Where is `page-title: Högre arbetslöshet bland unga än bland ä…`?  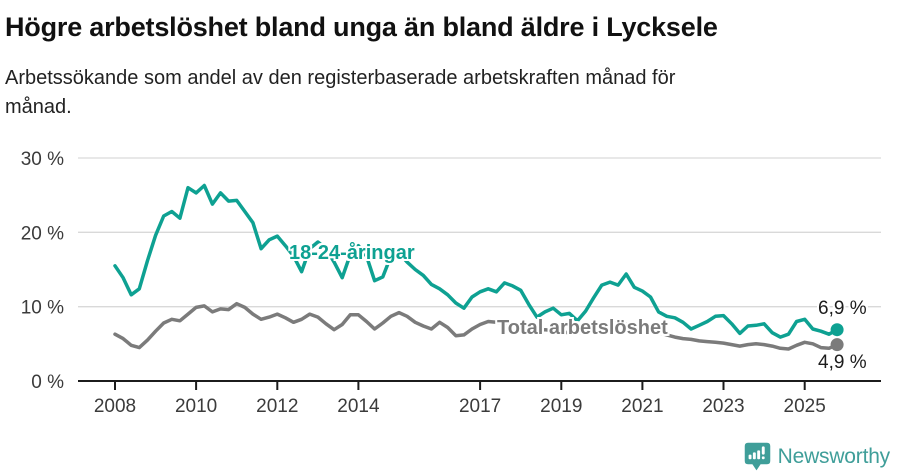 page-title: Högre arbetslöshet bland unga än bland ä… is located at coordinates (361, 27).